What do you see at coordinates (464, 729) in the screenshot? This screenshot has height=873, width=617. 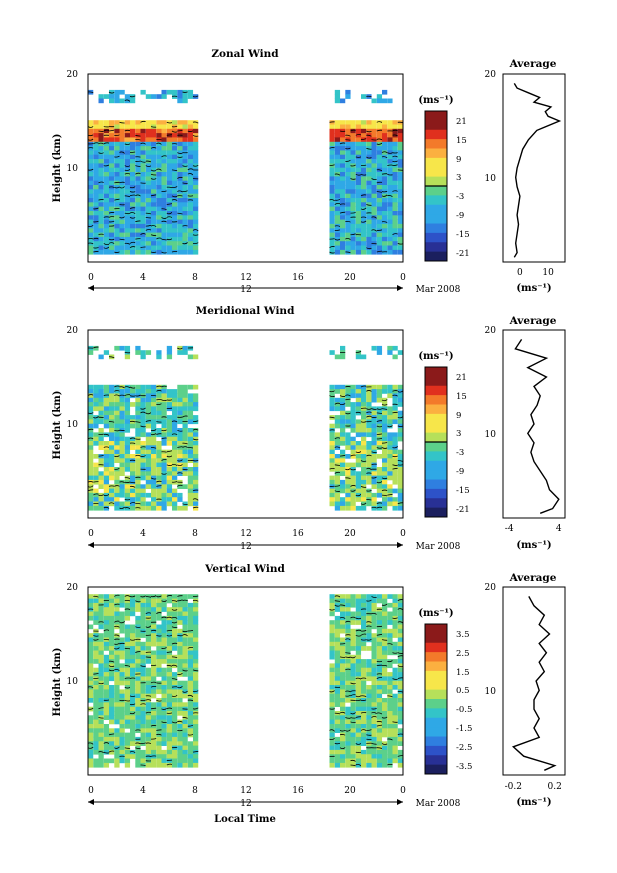 I see `cb-tick: -1.5` at bounding box center [464, 729].